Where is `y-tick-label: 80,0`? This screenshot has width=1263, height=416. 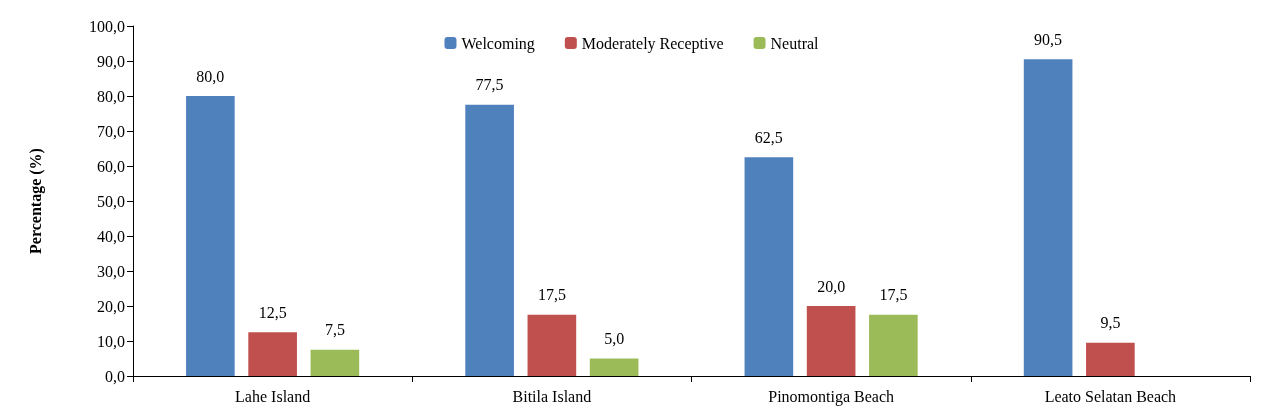
y-tick-label: 80,0 is located at coordinates (111, 96).